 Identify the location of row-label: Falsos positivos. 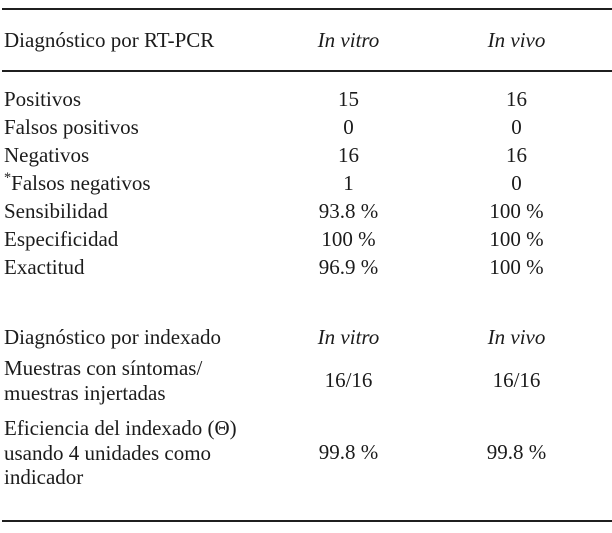
(138, 127).